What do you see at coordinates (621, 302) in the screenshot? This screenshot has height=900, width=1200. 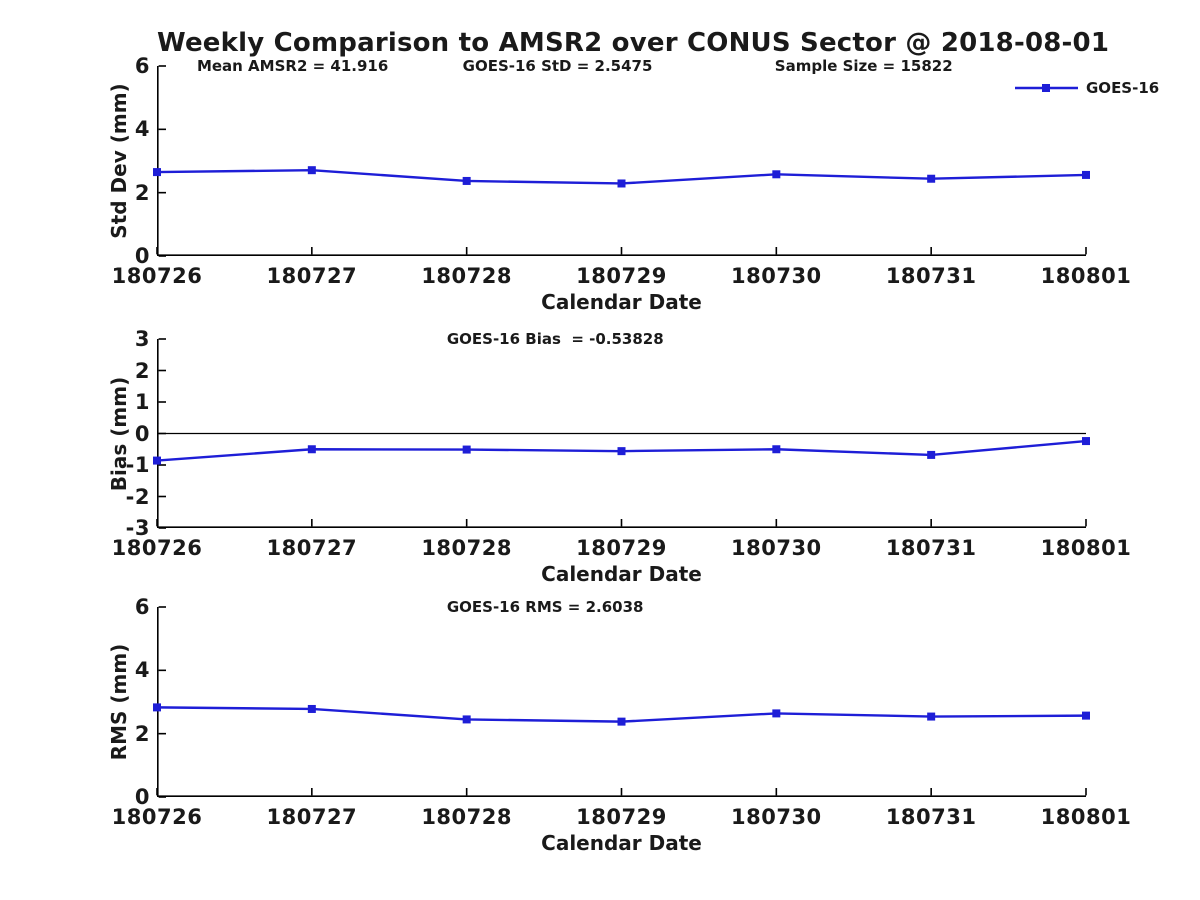 I see `stddev-x-axis-label: Calendar Date` at bounding box center [621, 302].